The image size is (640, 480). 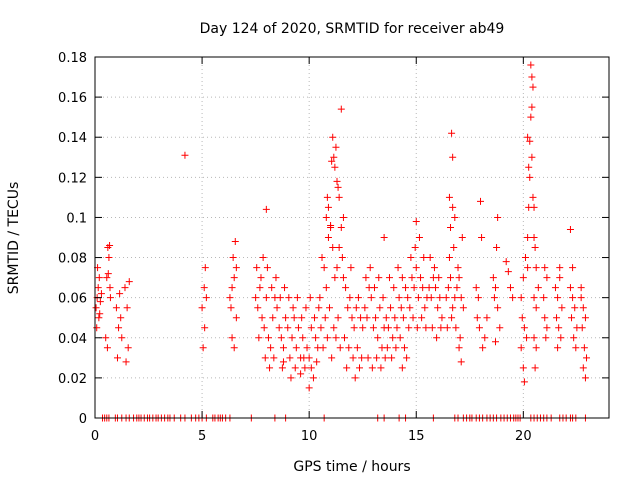 What do you see at coordinates (72, 138) in the screenshot?
I see `y-tick-label: 0.14` at bounding box center [72, 138].